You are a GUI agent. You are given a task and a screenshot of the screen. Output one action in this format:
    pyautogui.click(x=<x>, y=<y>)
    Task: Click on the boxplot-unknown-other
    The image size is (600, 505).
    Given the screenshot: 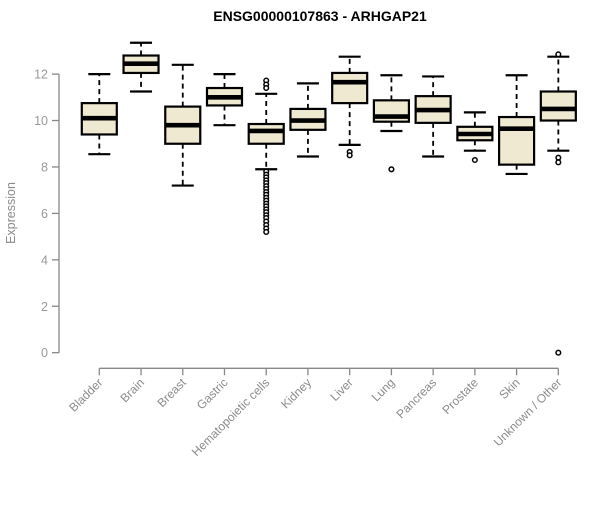 What is the action you would take?
    pyautogui.click(x=558, y=203)
    